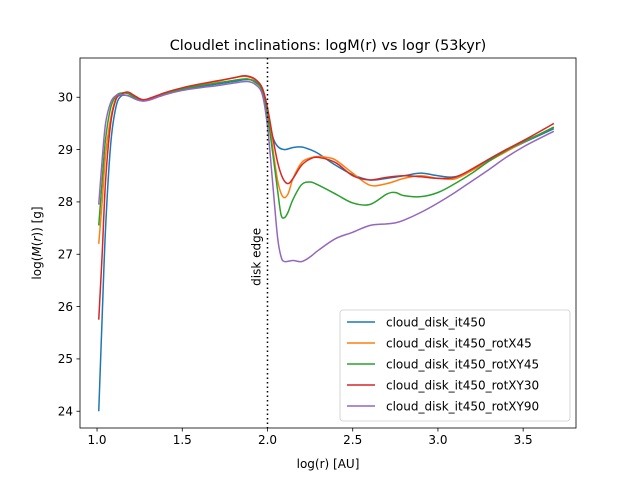 This screenshot has width=640, height=480. I want to click on x-axis-ticks: 1.0 1.5 2.0 2.5 3.0 3.5, so click(310, 437).